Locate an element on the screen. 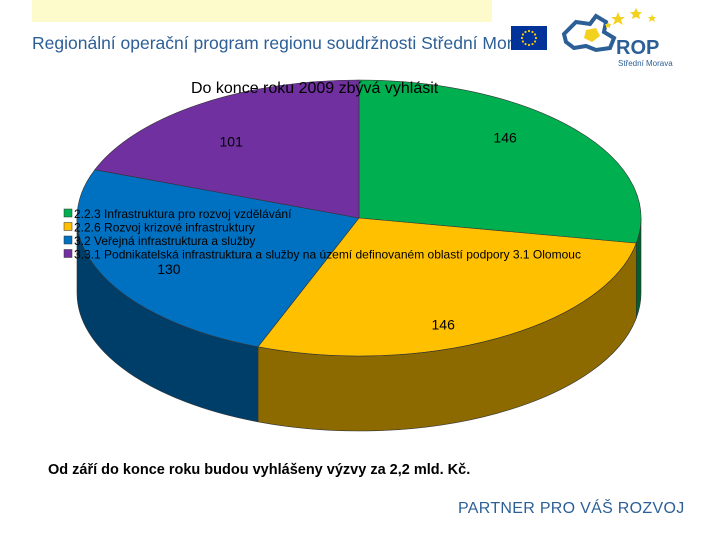 This screenshot has height=540, width=720. value-label: 130 is located at coordinates (169, 269).